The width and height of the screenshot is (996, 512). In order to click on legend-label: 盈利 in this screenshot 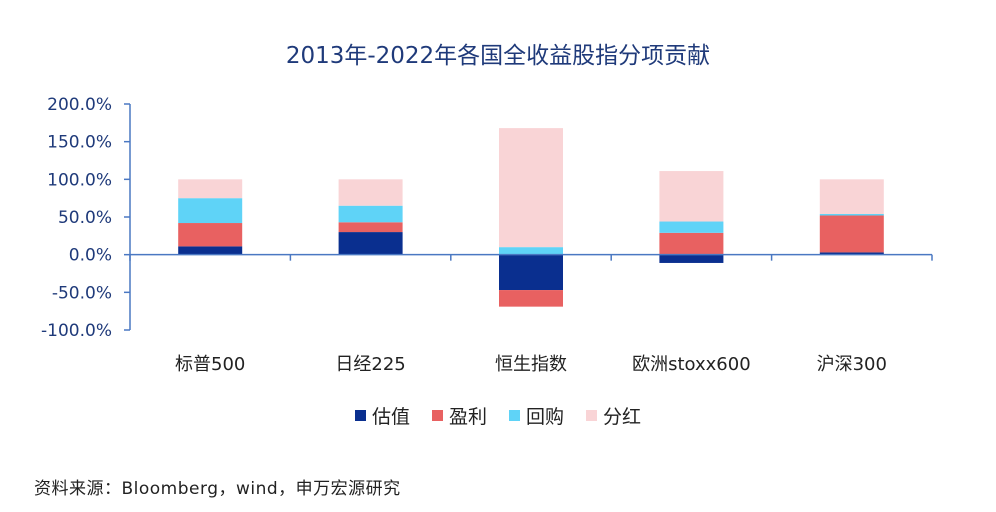, I will do `click(467, 417)`.